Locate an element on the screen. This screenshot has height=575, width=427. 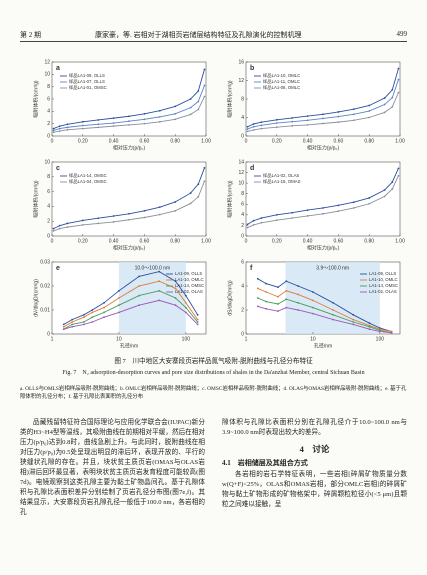
annotation: 10.0～100.0 nm is located at coordinates (153, 268).